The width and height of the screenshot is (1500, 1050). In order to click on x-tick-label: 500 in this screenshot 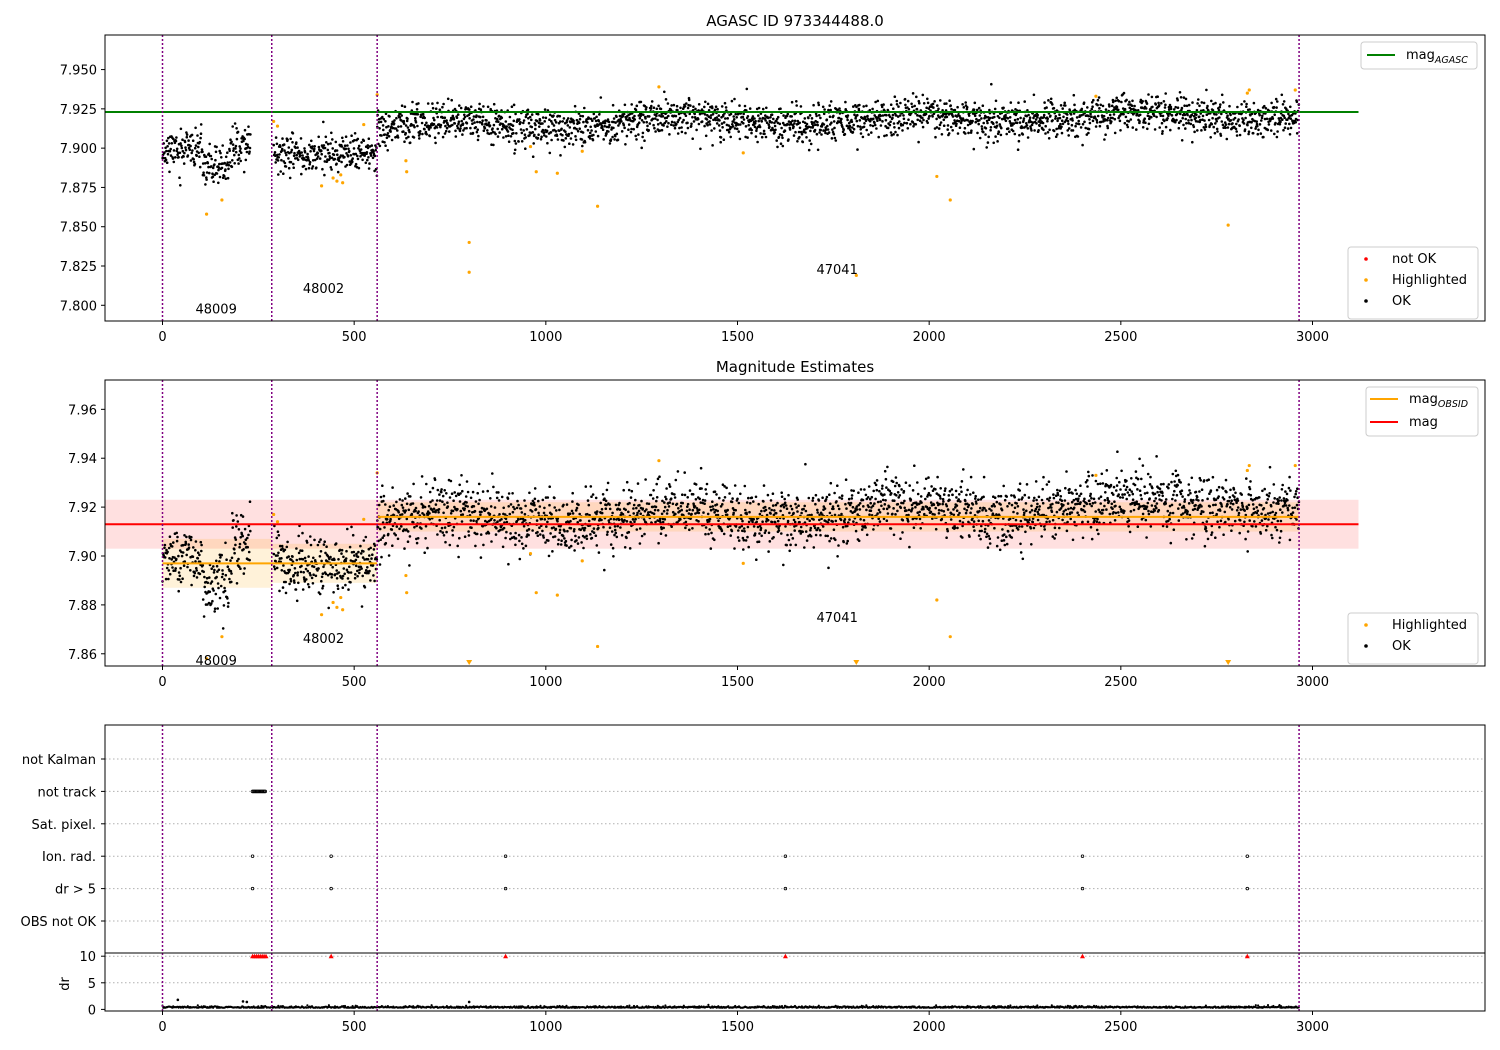, I will do `click(354, 337)`.